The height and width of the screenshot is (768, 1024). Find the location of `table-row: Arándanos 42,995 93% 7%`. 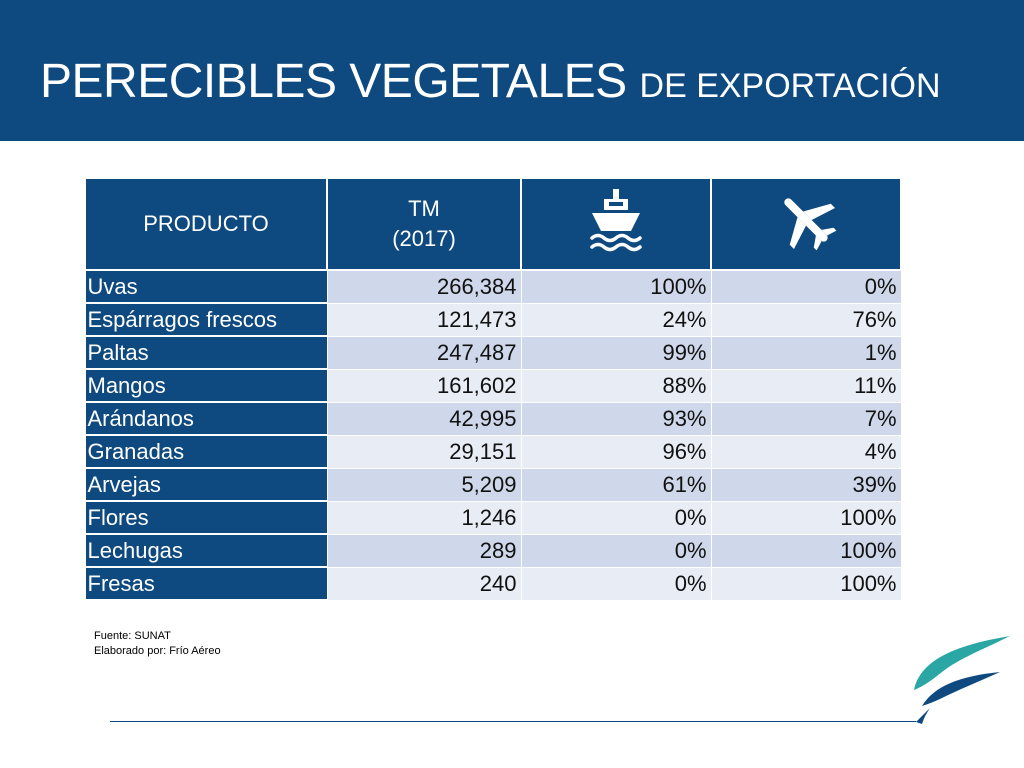

table-row: Arándanos 42,995 93% 7% is located at coordinates (493, 418).